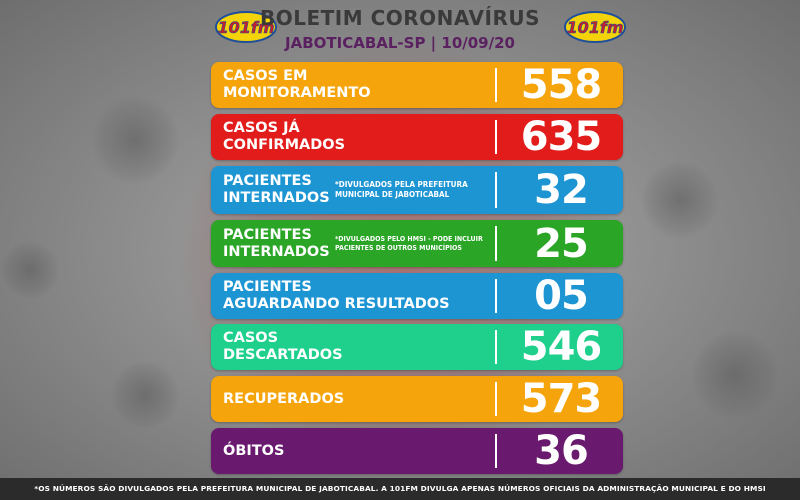 This screenshot has height=500, width=800. I want to click on stat-value: 573, so click(561, 399).